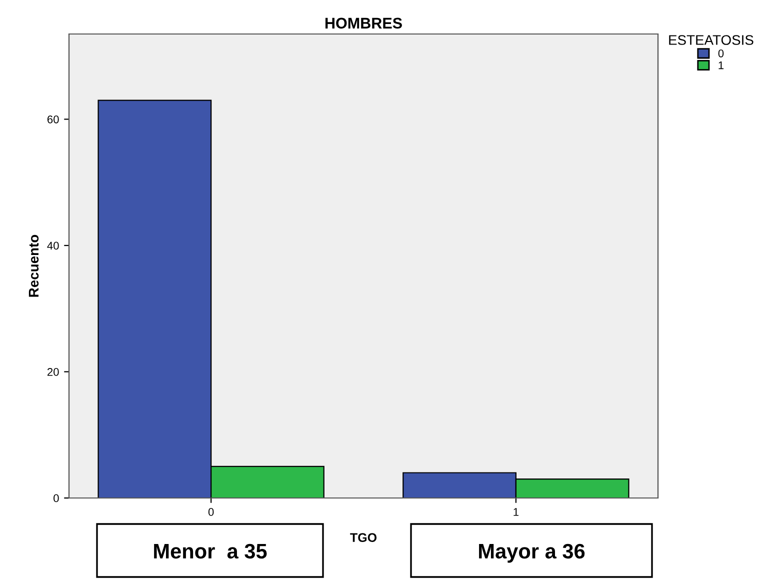 This screenshot has height=579, width=766. What do you see at coordinates (363, 23) in the screenshot?
I see `chart-title: HOMBRES` at bounding box center [363, 23].